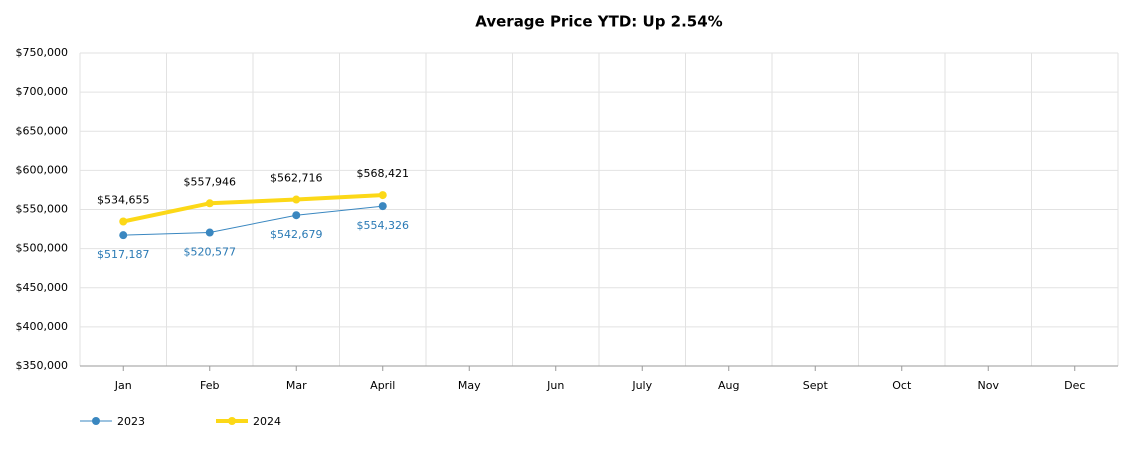 This screenshot has height=450, width=1140. I want to click on y-tick-label: $750,000, so click(42, 52).